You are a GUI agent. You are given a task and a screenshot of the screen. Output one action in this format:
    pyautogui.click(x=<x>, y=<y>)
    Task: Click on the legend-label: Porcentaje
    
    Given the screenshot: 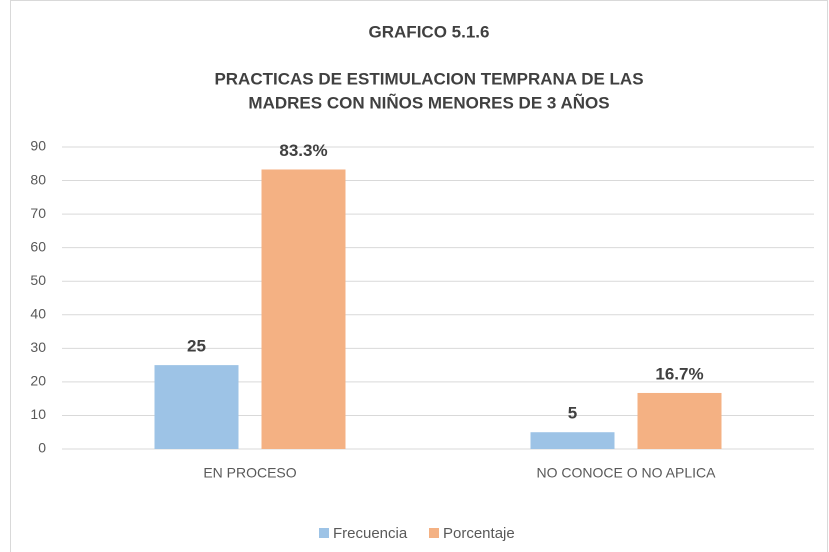 What is the action you would take?
    pyautogui.click(x=479, y=533)
    